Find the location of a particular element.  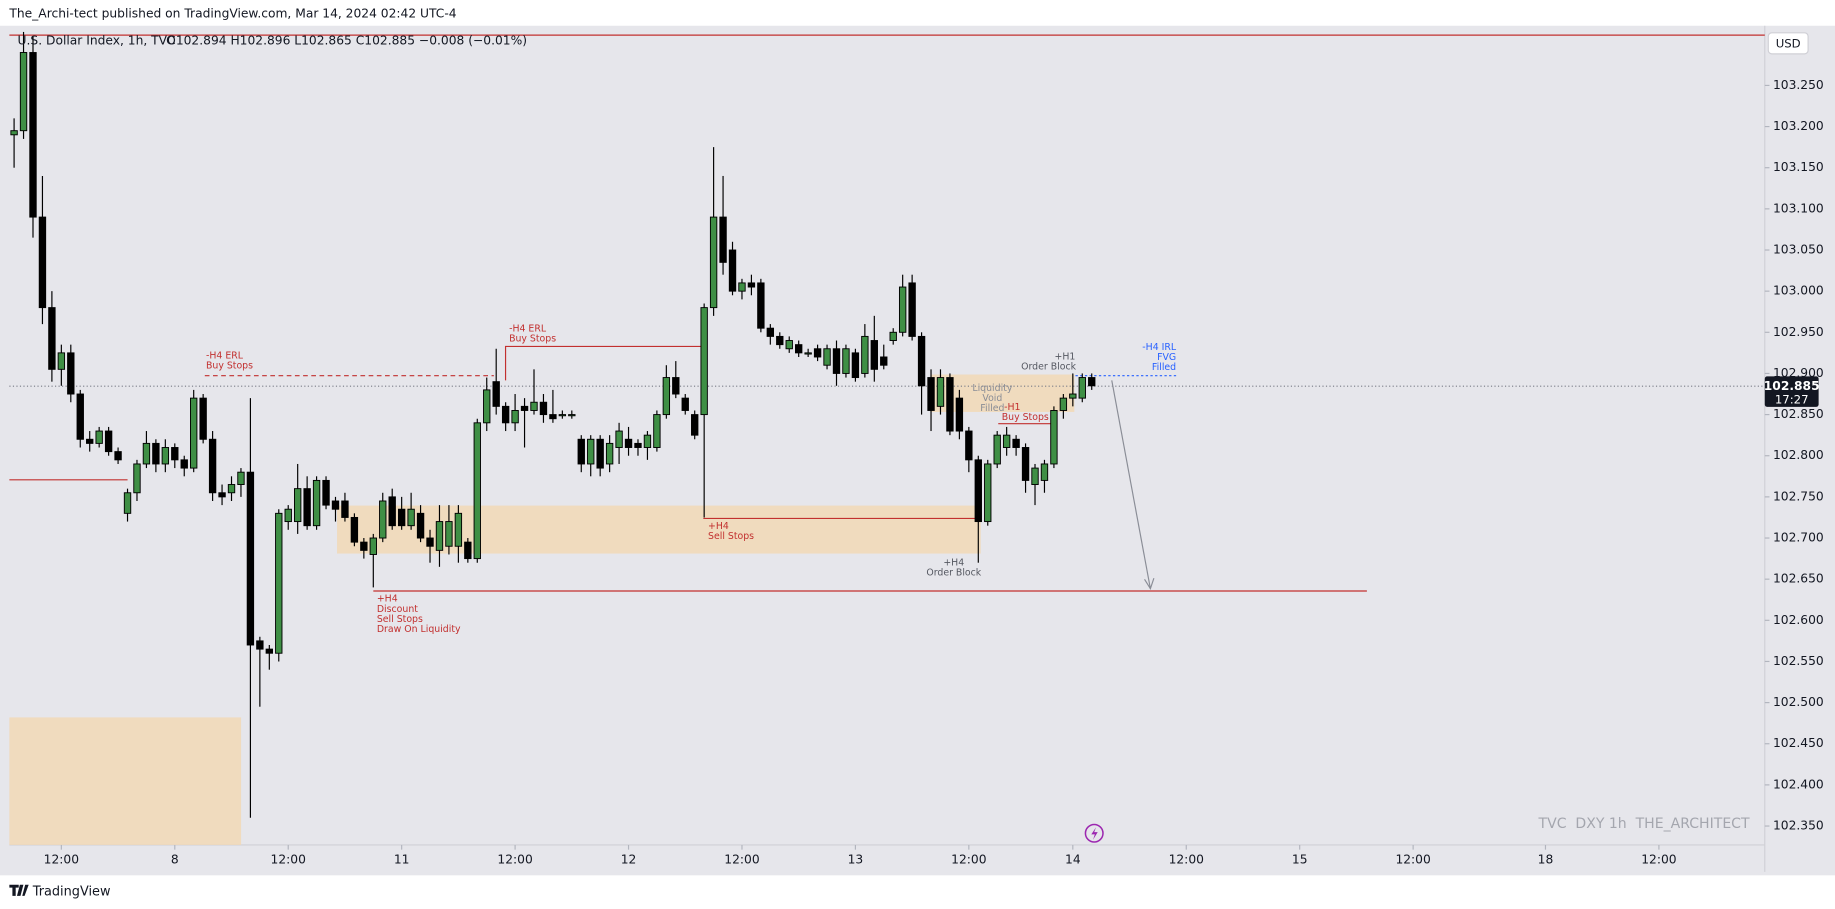

currency-box is located at coordinates (1788, 43).